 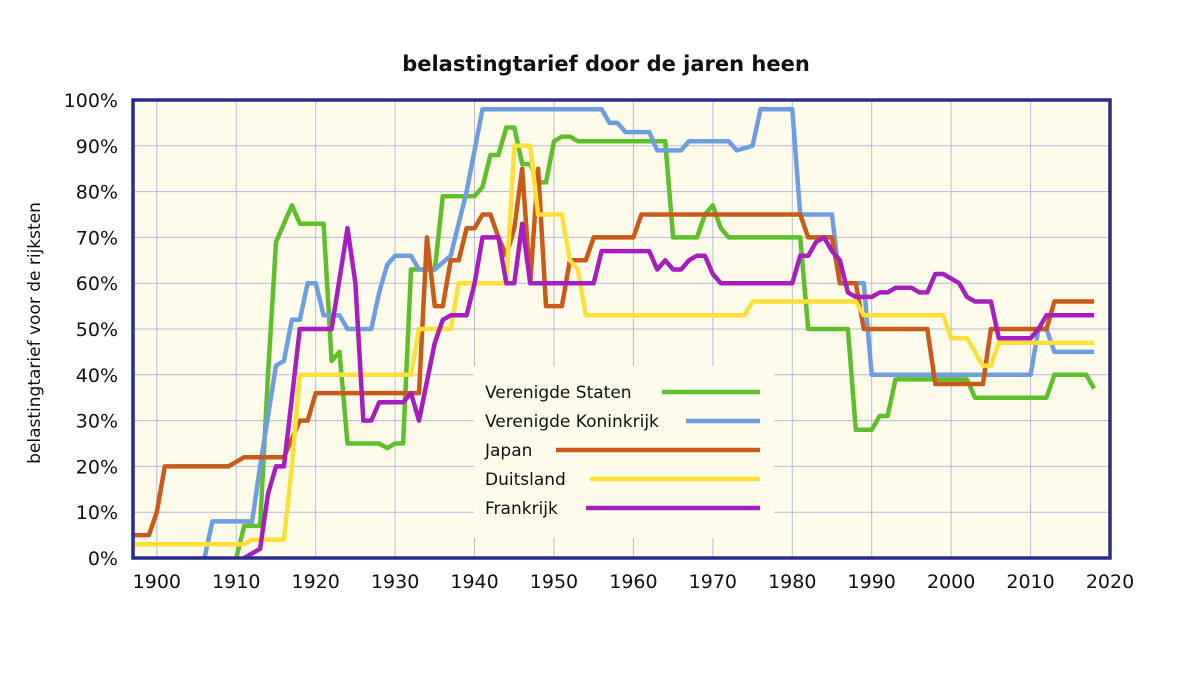 I want to click on y-tick-label: 30%, so click(x=97, y=422).